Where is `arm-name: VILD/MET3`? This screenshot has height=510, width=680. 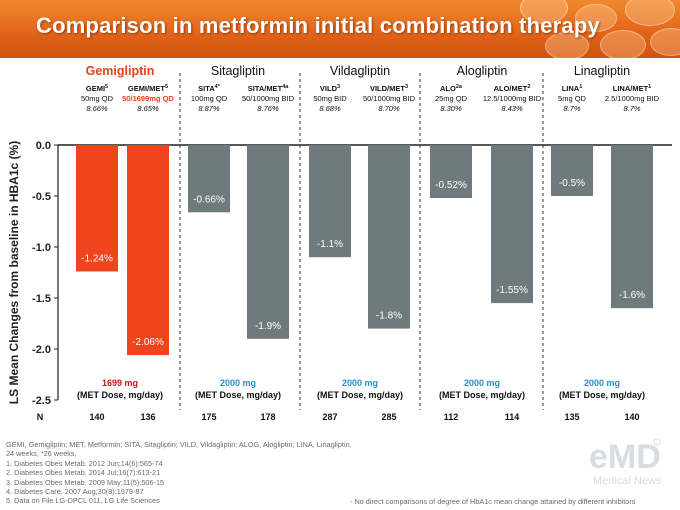 arm-name: VILD/MET3 is located at coordinates (389, 88).